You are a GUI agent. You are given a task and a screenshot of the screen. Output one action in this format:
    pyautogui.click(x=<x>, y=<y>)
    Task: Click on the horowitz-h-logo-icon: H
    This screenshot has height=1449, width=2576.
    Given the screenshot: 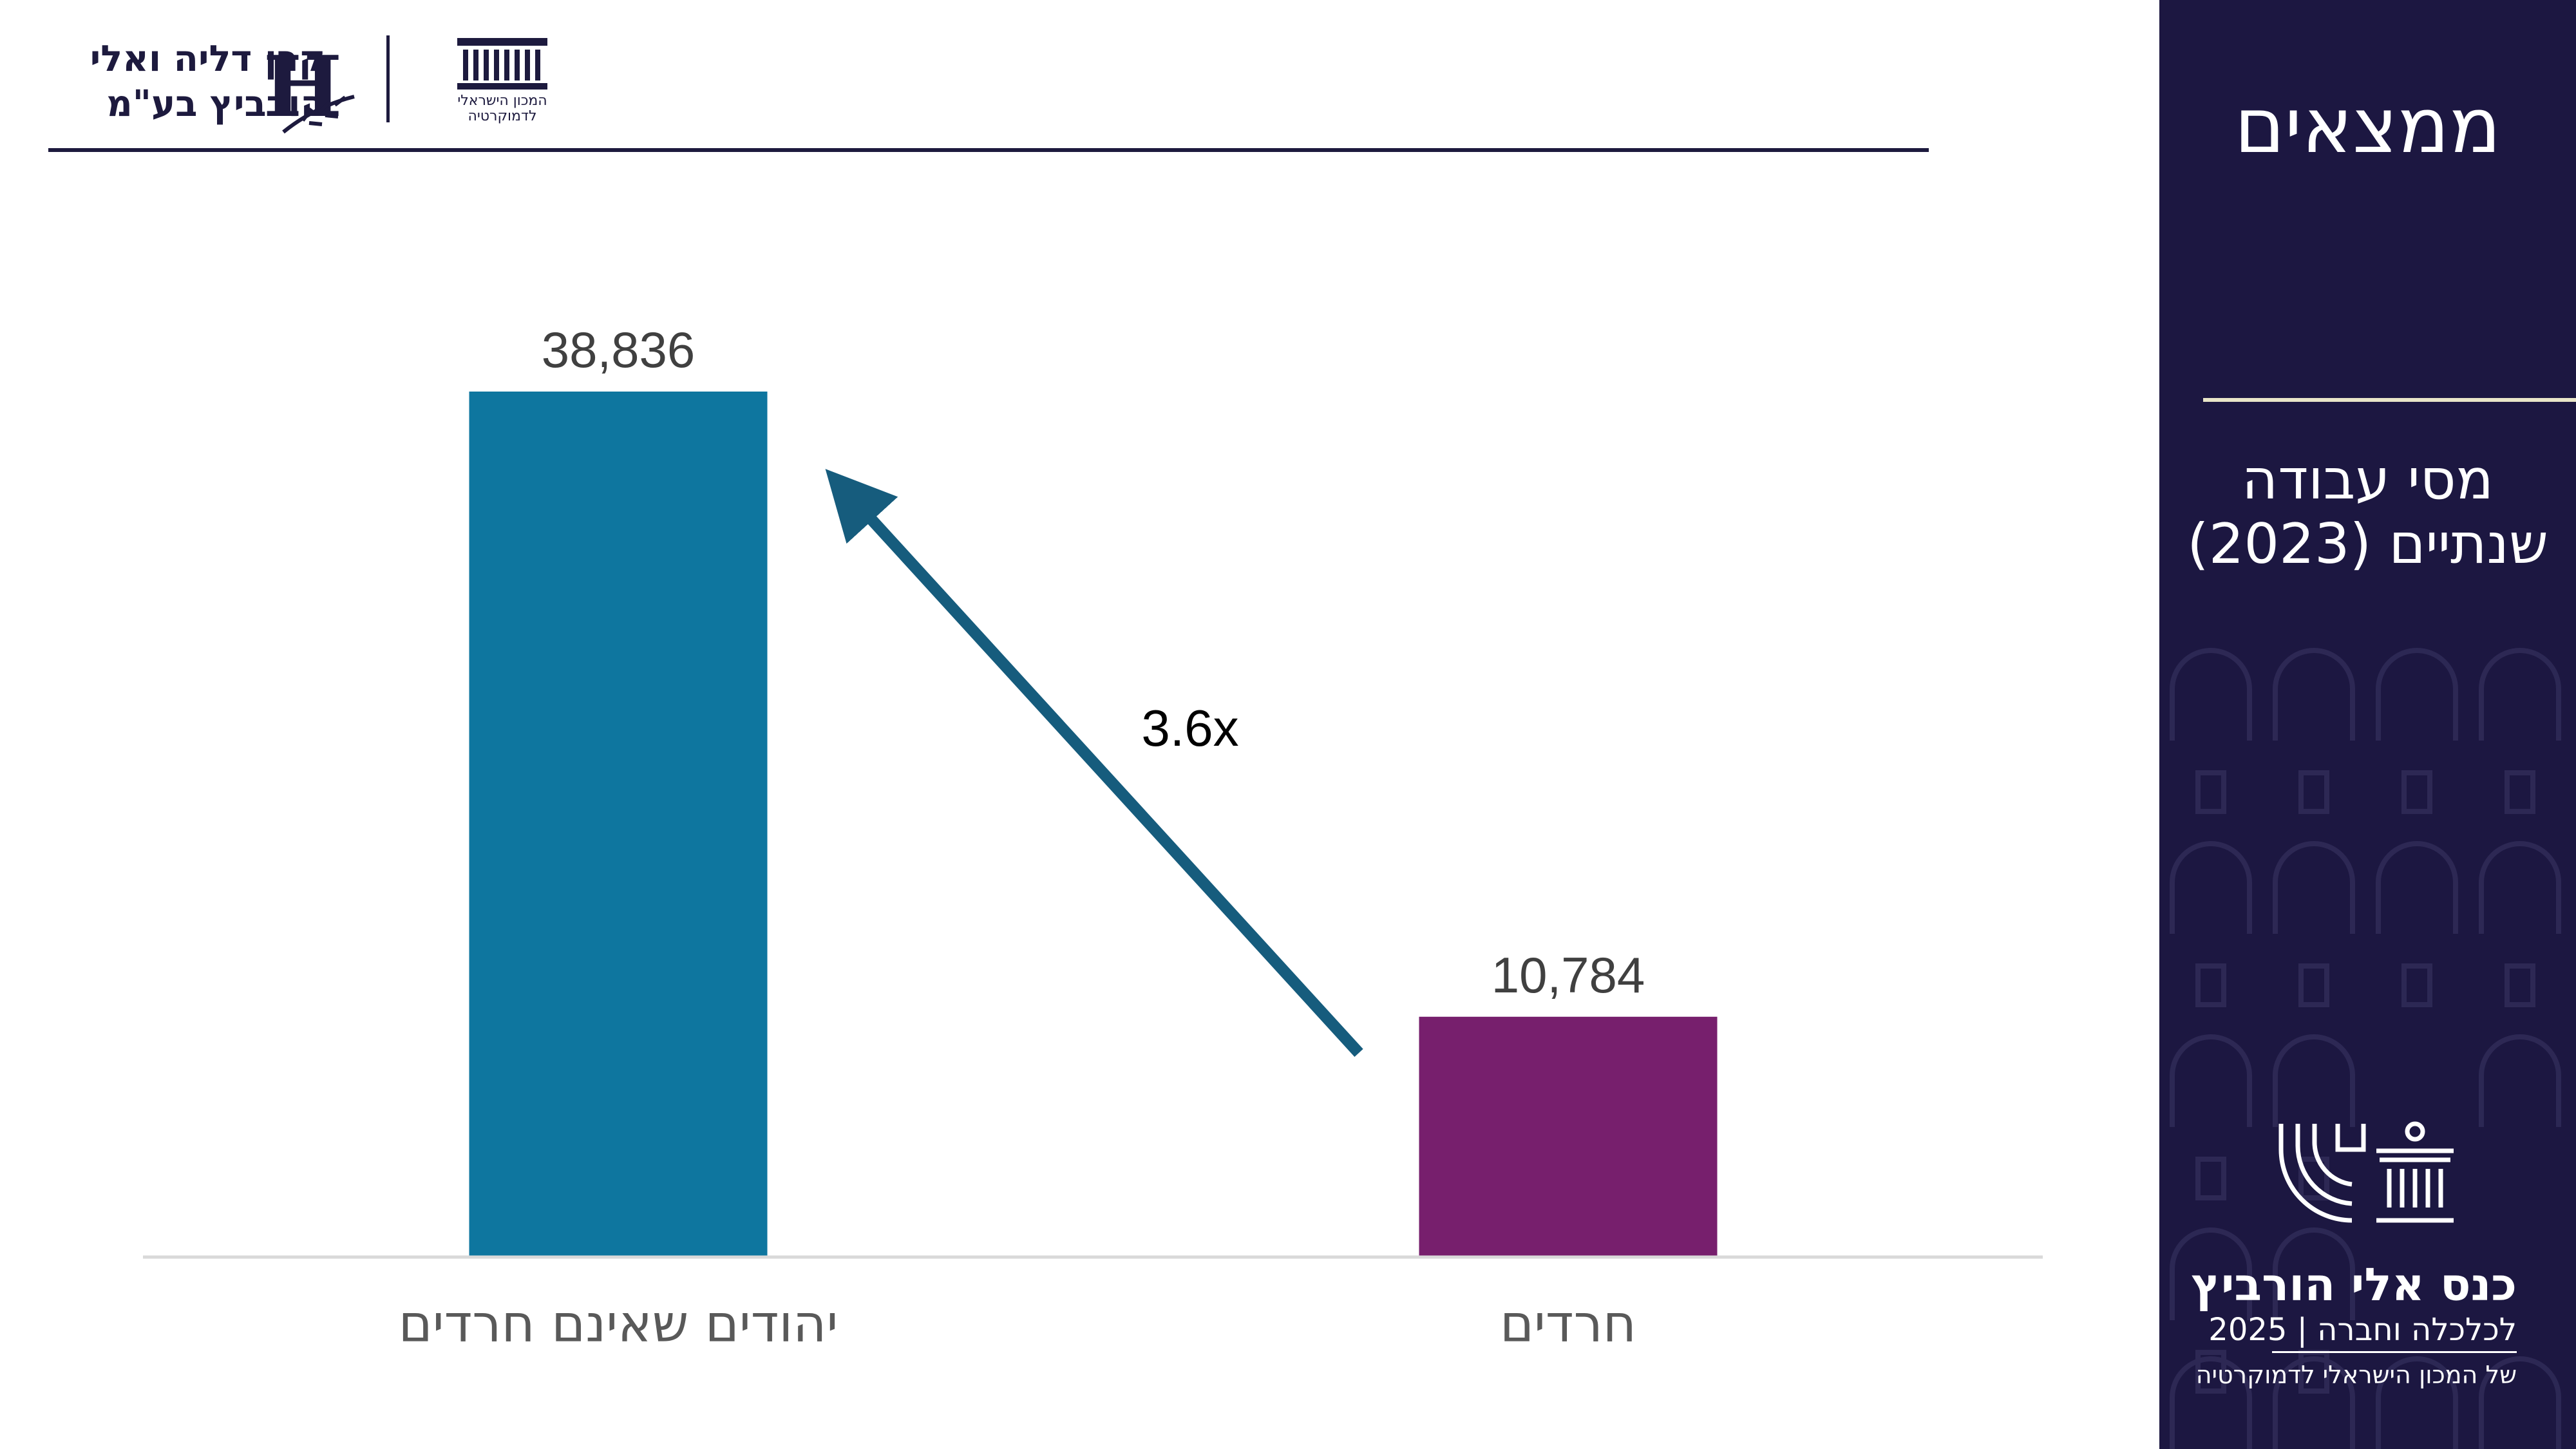 What is the action you would take?
    pyautogui.click(x=309, y=87)
    